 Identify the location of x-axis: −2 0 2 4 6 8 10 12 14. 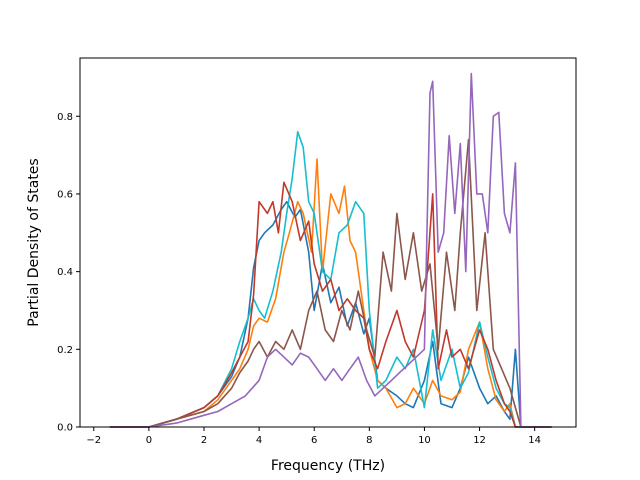
(313, 436).